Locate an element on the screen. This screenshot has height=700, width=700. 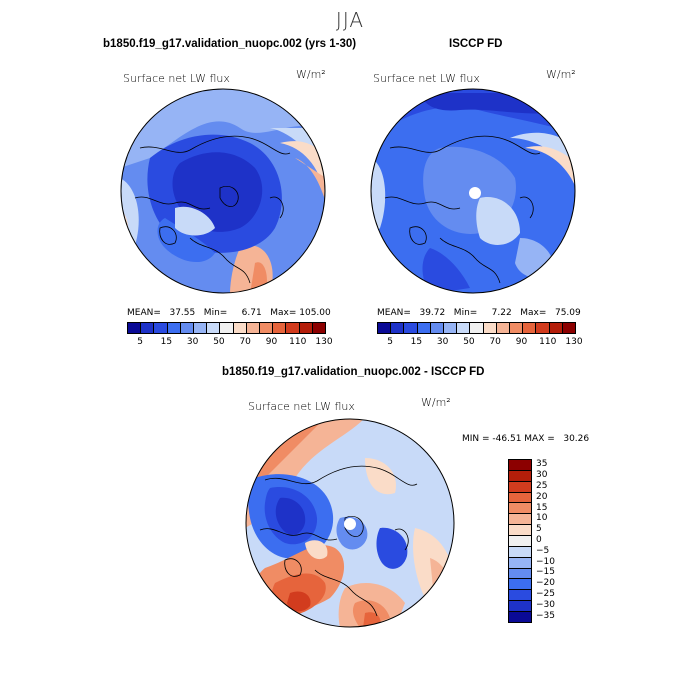
colorbar-obs is located at coordinates (476, 328).